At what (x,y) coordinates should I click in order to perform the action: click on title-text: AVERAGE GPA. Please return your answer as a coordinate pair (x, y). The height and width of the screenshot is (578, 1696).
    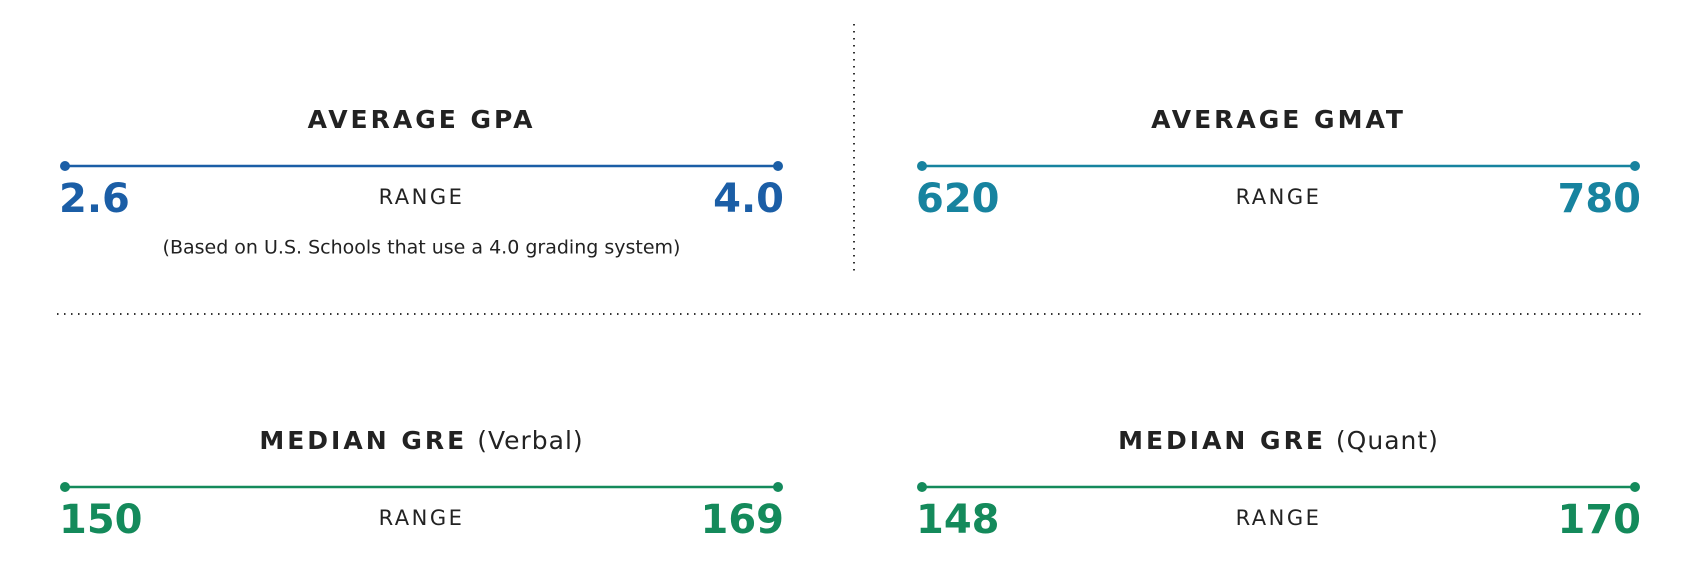
    Looking at the image, I should click on (422, 119).